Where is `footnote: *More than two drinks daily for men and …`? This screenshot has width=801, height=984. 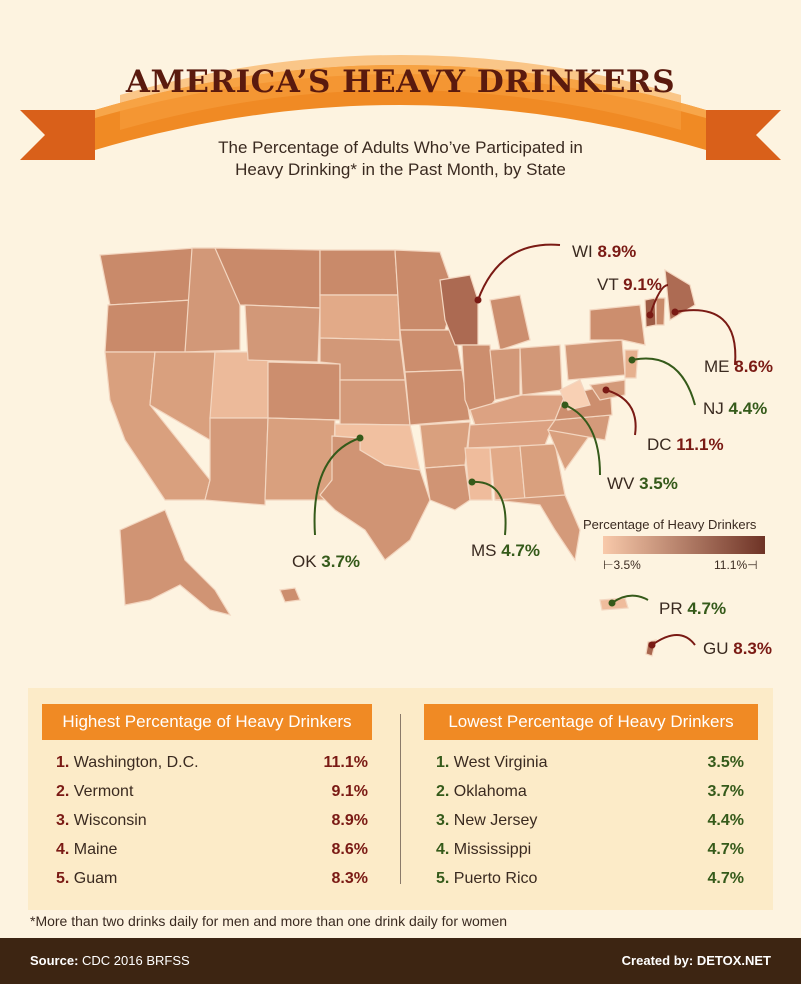
footnote: *More than two drinks daily for men and … is located at coordinates (269, 921).